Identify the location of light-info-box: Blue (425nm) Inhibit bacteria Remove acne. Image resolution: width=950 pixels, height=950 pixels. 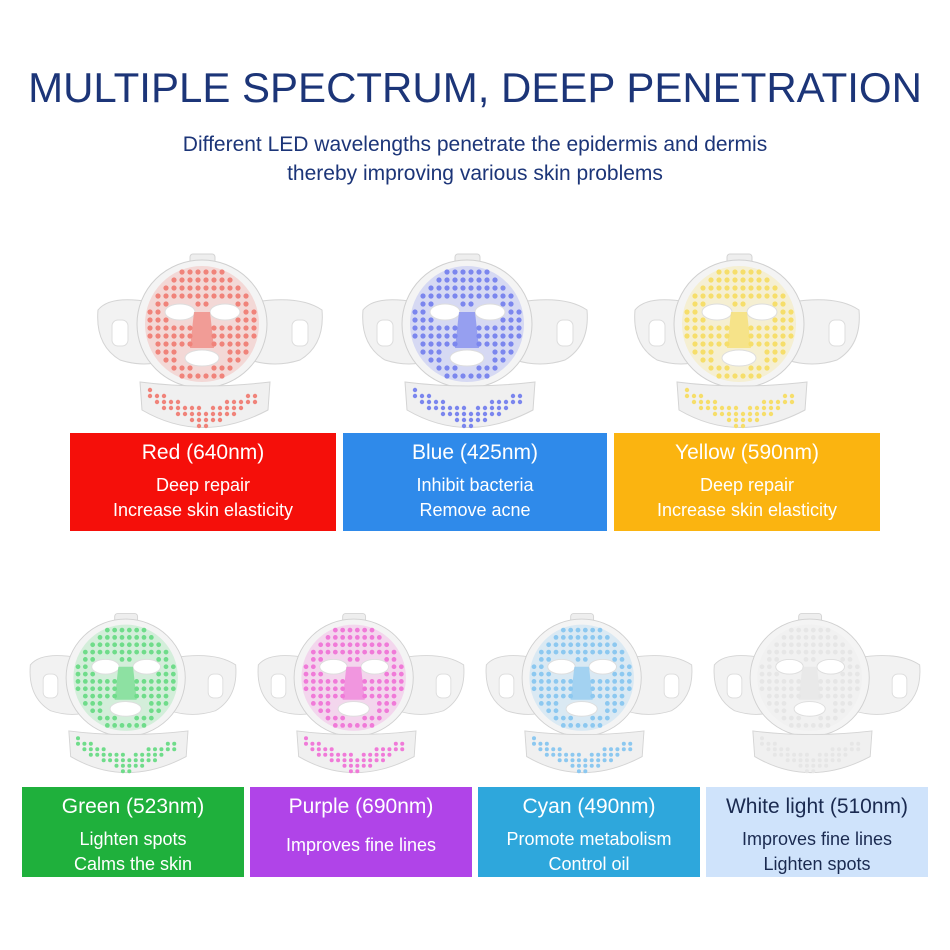
(475, 482).